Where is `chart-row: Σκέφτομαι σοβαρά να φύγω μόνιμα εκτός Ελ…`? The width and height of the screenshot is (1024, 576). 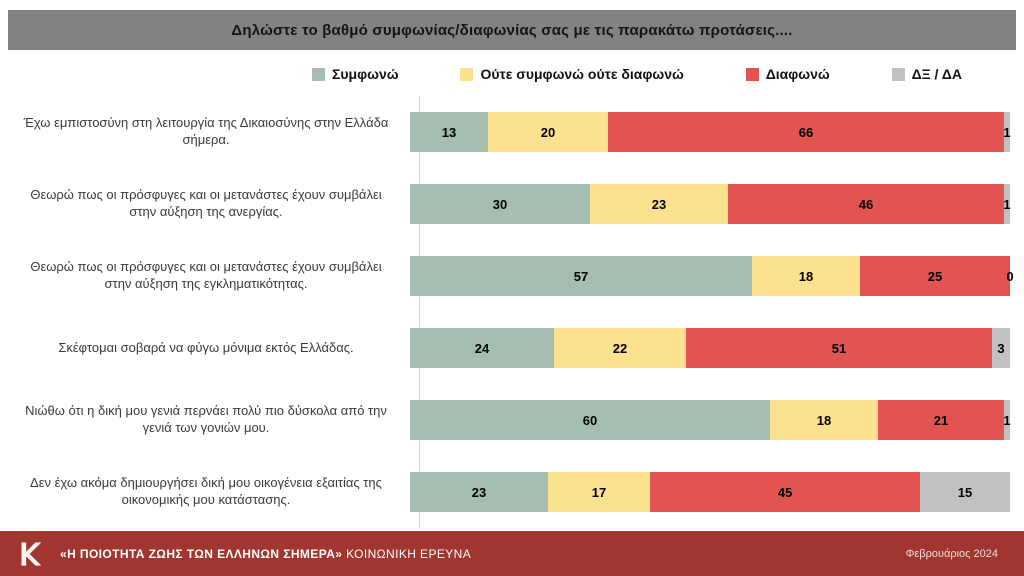
chart-row: Σκέφτομαι σοβαρά να φύγω μόνιμα εκτός Ελ… is located at coordinates (509, 348).